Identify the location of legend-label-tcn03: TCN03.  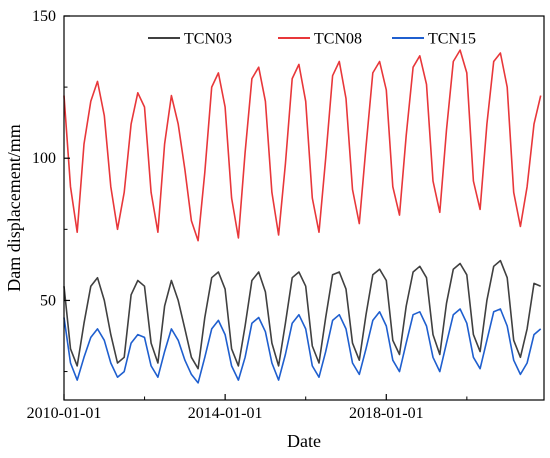
(208, 39).